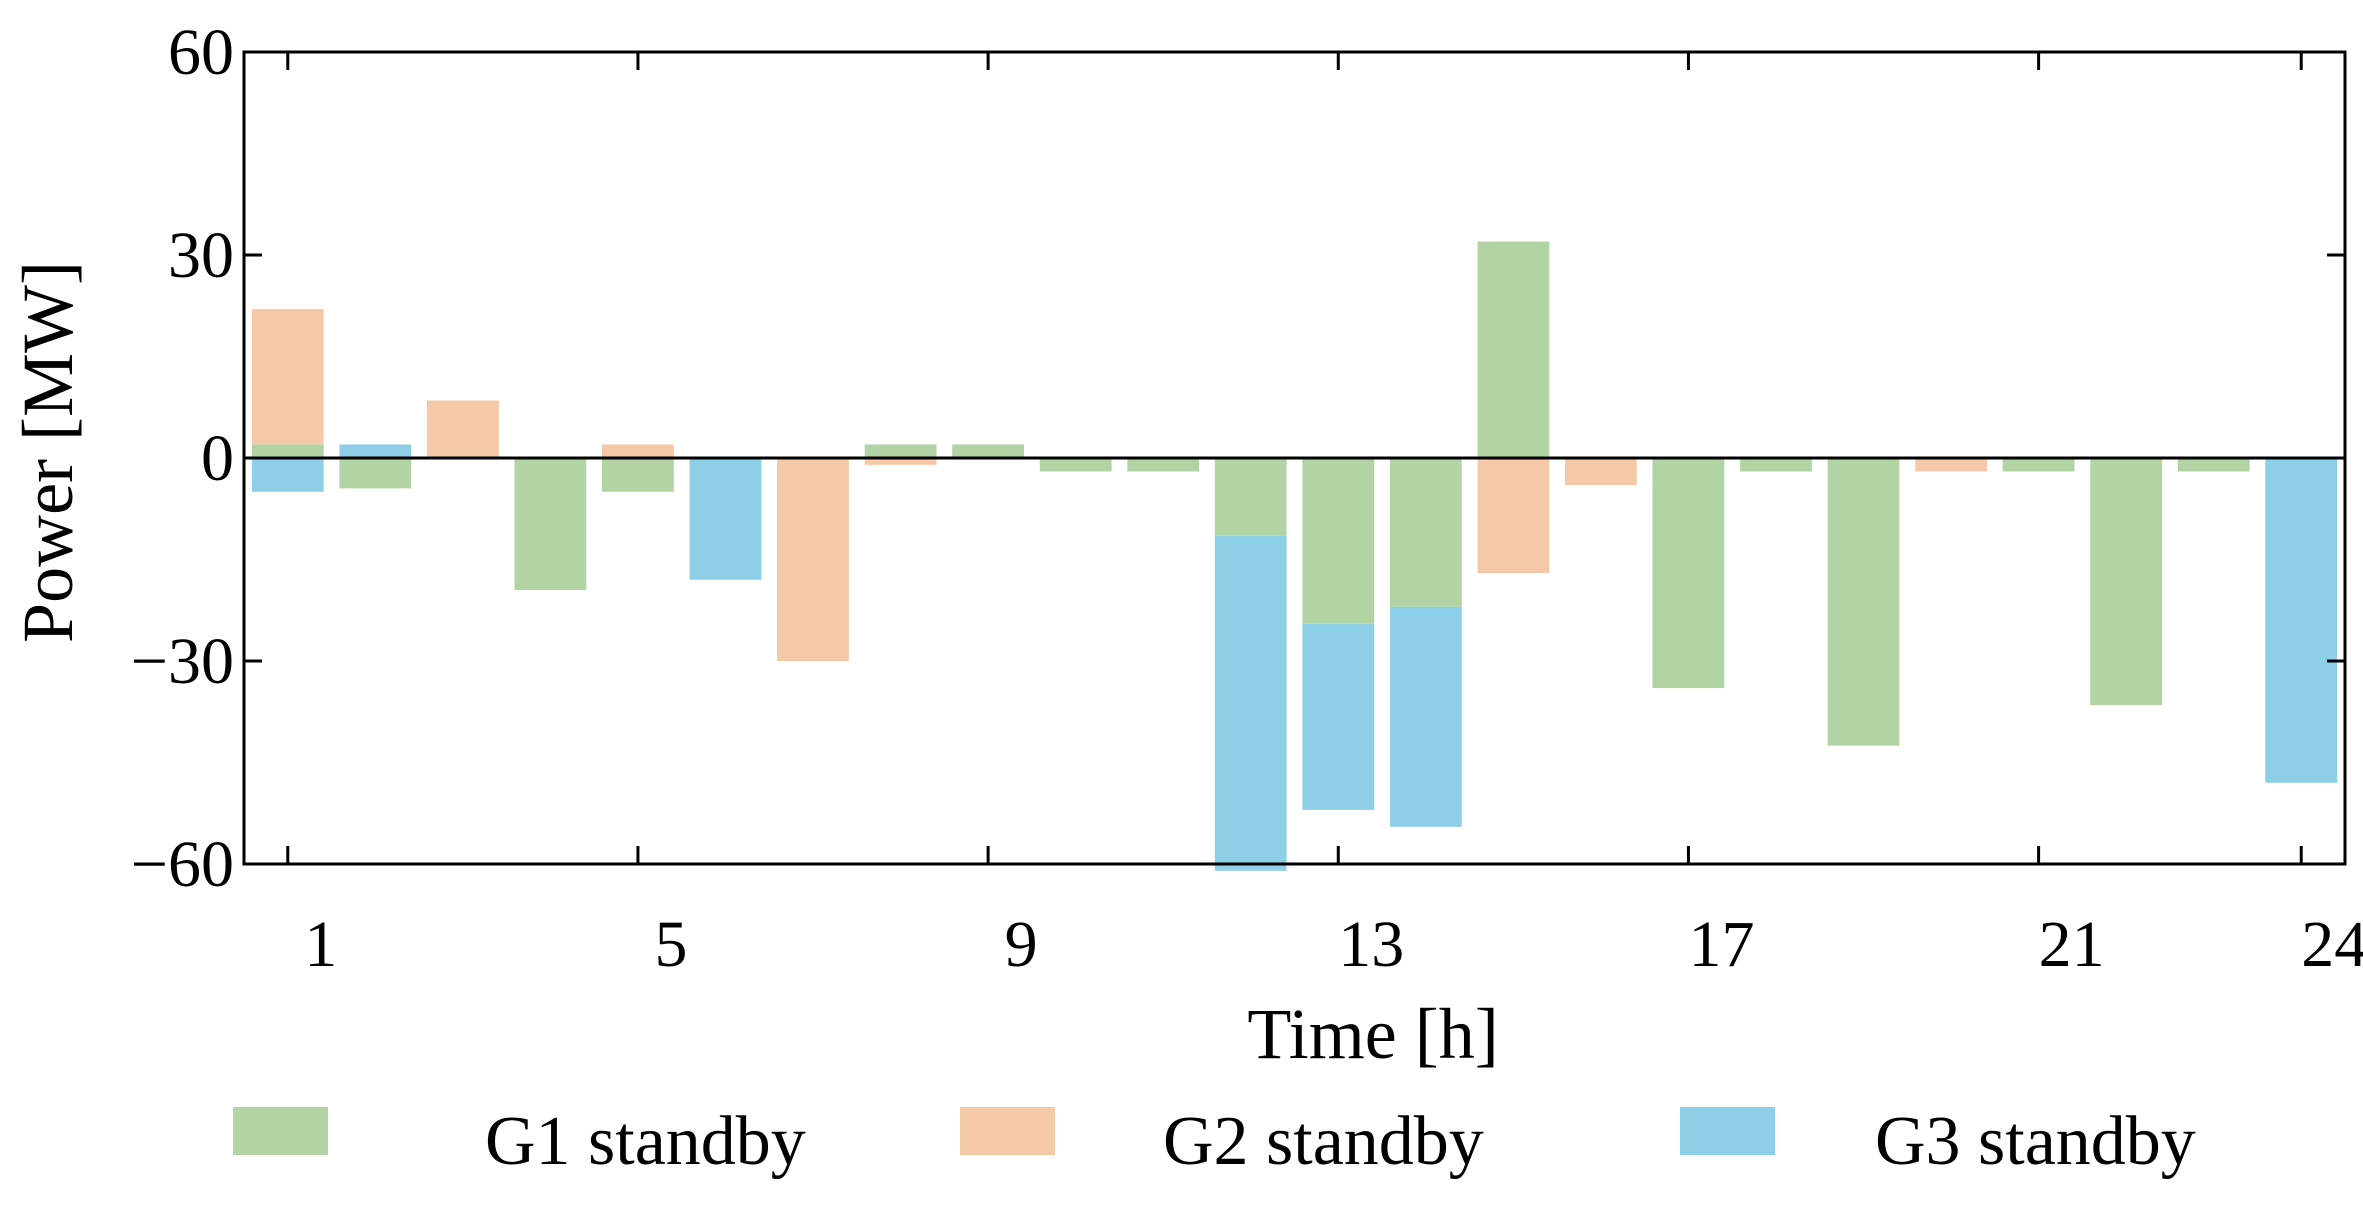 This screenshot has height=1218, width=2363. I want to click on bar-g1-standby-t12, so click(1250, 497).